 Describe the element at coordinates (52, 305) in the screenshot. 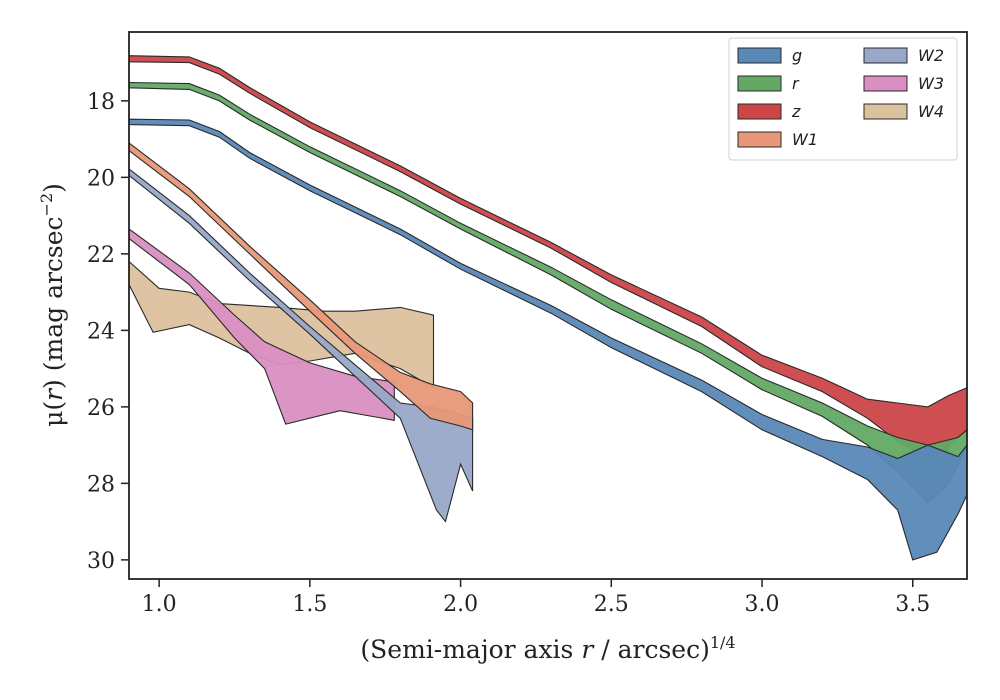

I see `y-axis-label: μ(r) (mag arcsec−2)` at that location.